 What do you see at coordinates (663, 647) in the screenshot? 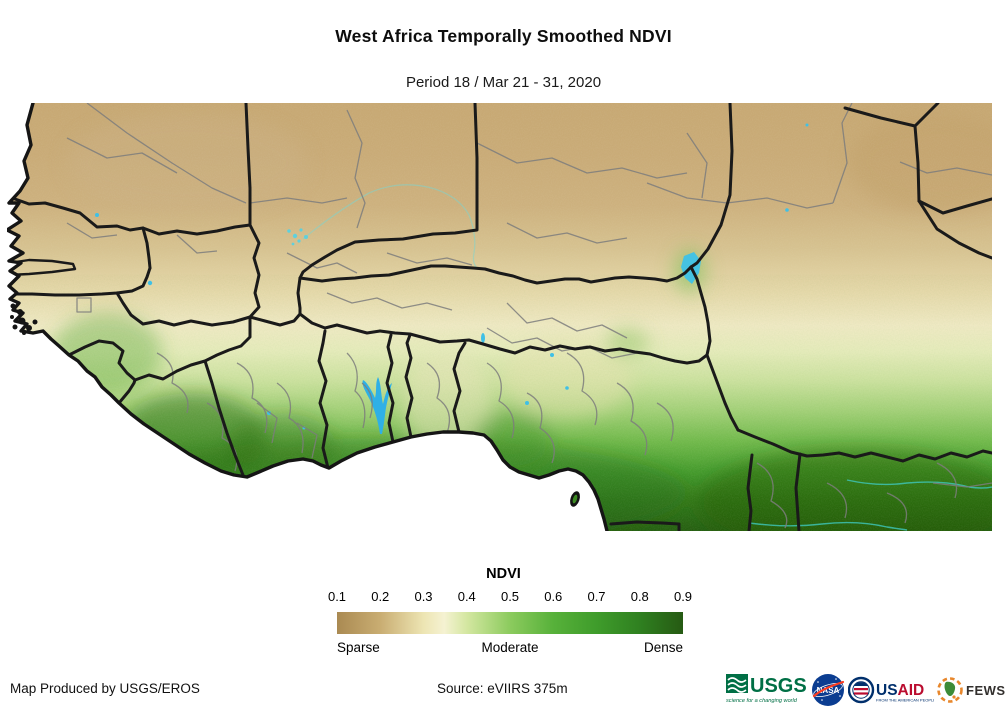
I see `legend-label-dense: Dense` at bounding box center [663, 647].